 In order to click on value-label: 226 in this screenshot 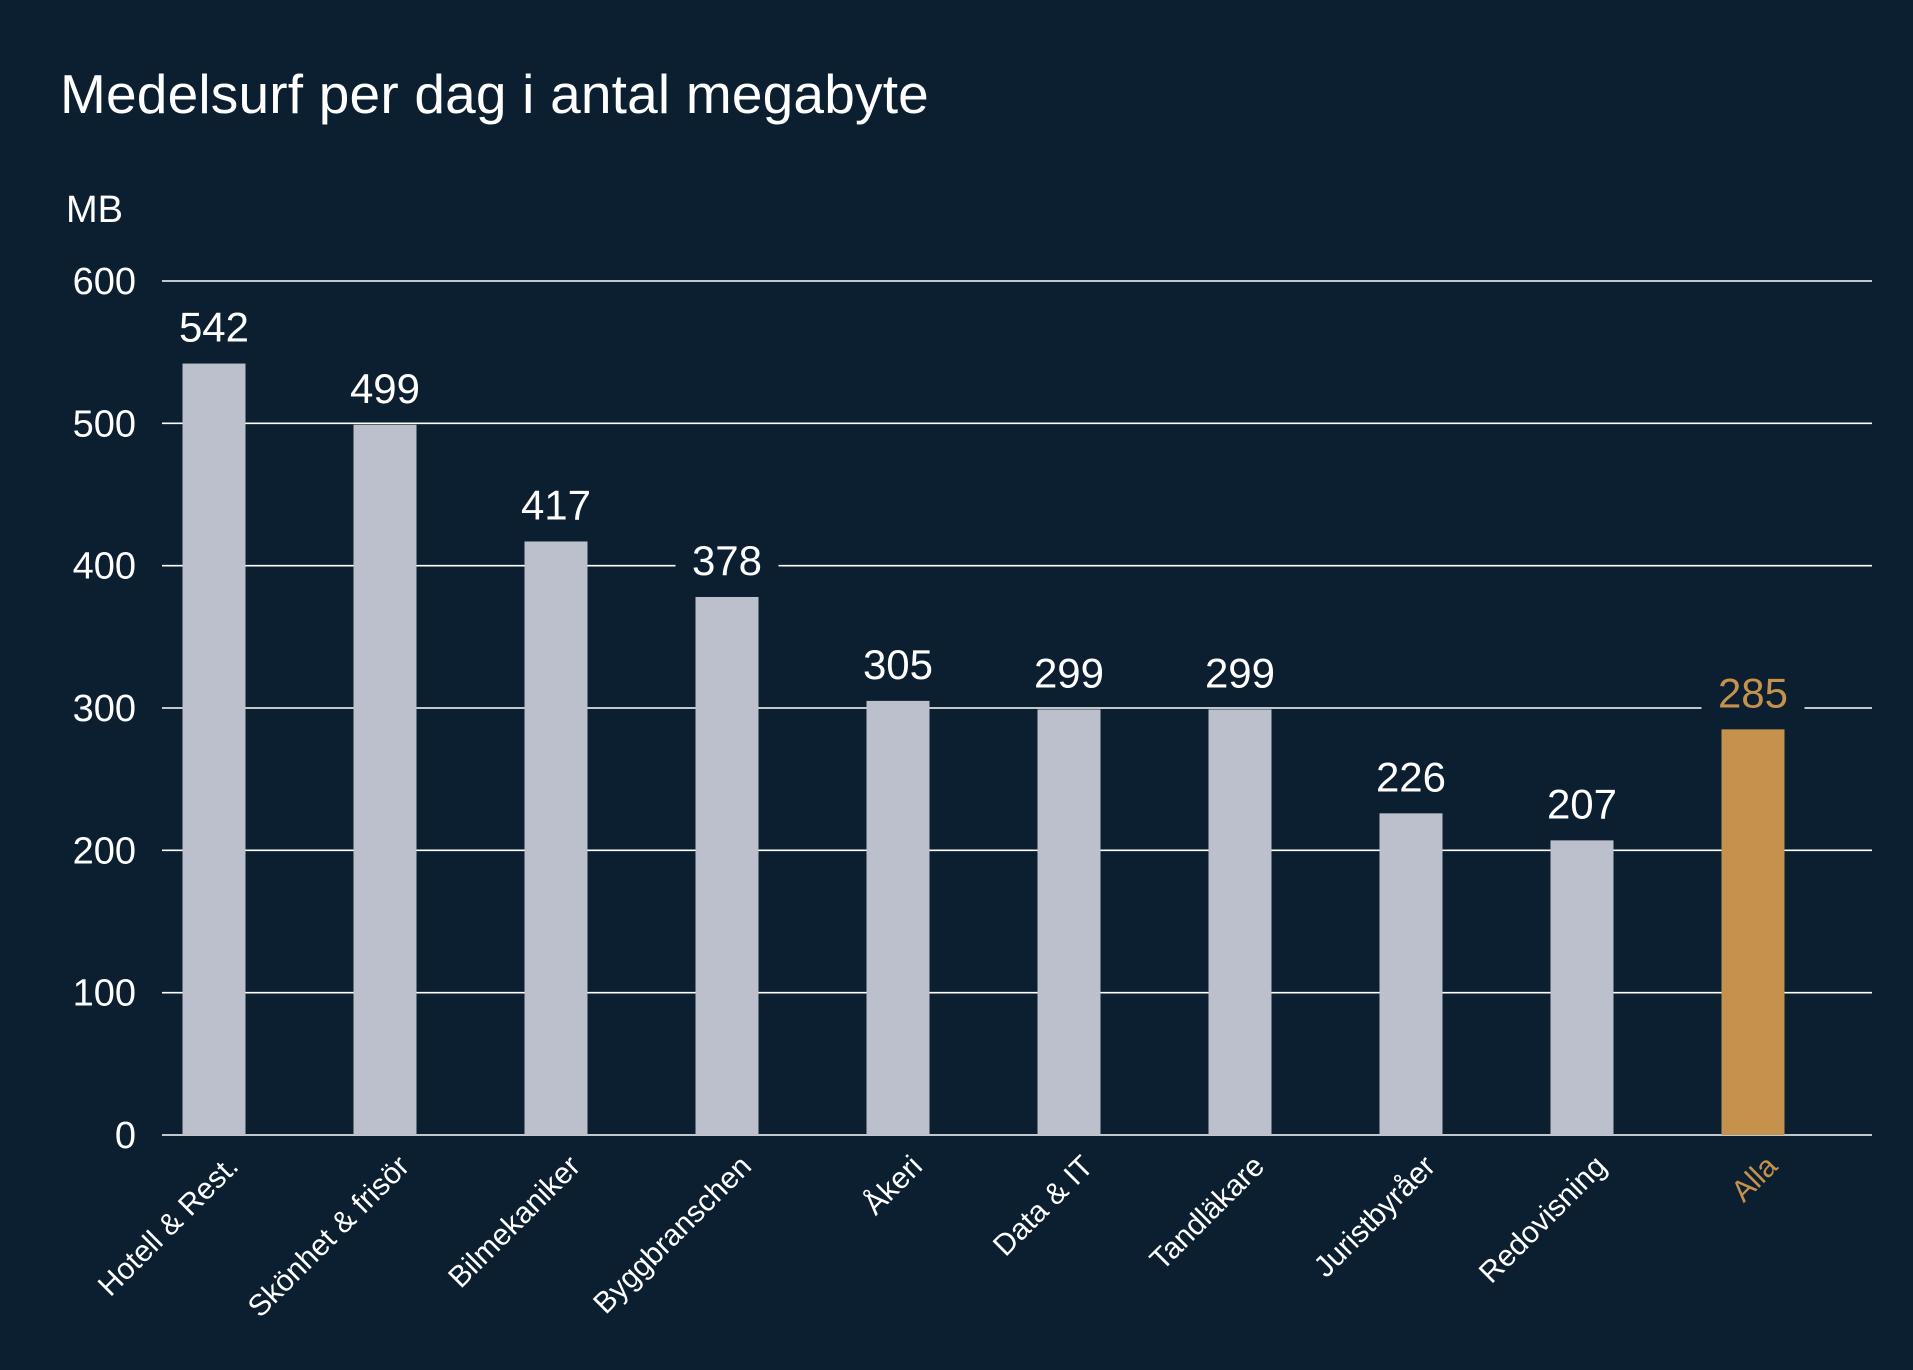, I will do `click(1411, 776)`.